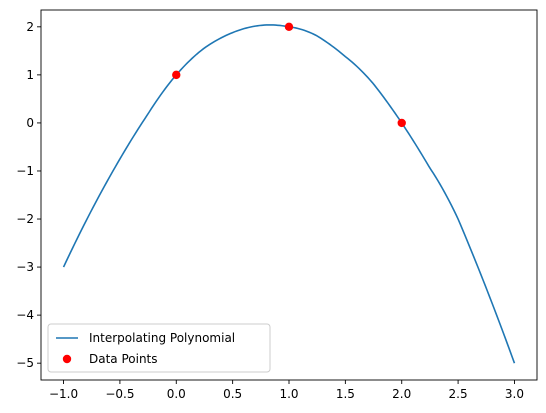 Image resolution: width=546 pixels, height=413 pixels. I want to click on legend: Interpolating Polynomial Data Points, so click(159, 348).